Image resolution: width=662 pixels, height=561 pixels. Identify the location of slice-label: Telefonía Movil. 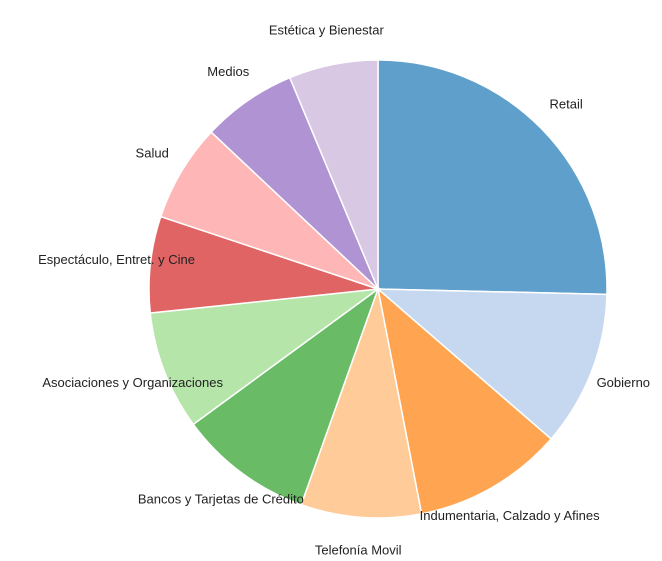
(358, 550).